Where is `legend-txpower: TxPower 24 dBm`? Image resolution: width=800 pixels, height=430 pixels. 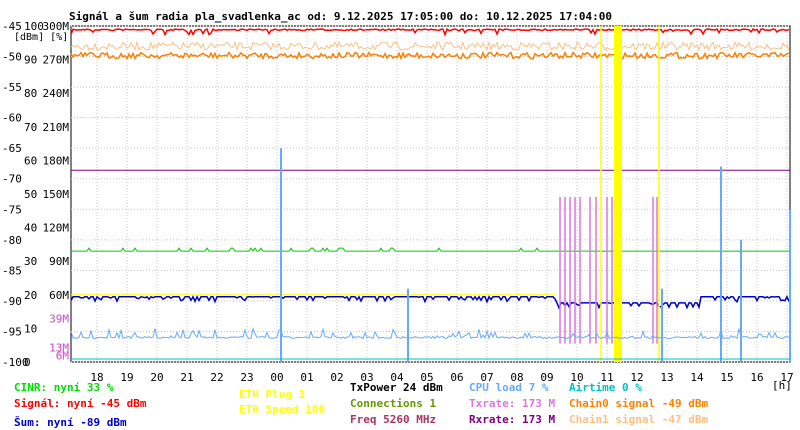 legend-txpower: TxPower 24 dBm is located at coordinates (396, 387).